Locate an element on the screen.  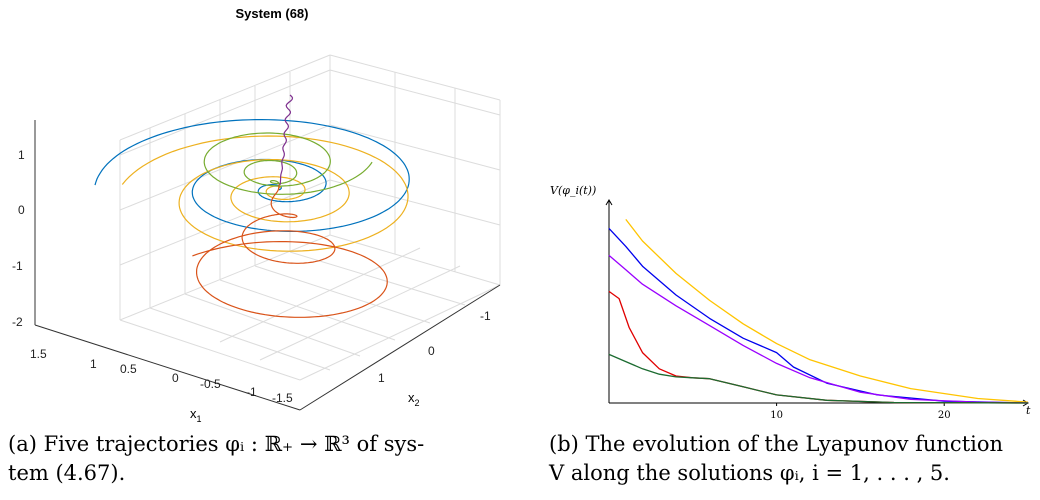
x1-axis-label: x1 is located at coordinates (196, 415).